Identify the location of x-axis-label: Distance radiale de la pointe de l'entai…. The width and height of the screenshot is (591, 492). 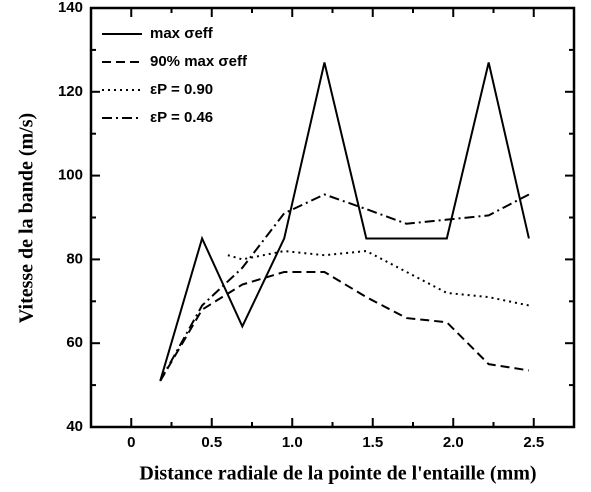
(337, 474).